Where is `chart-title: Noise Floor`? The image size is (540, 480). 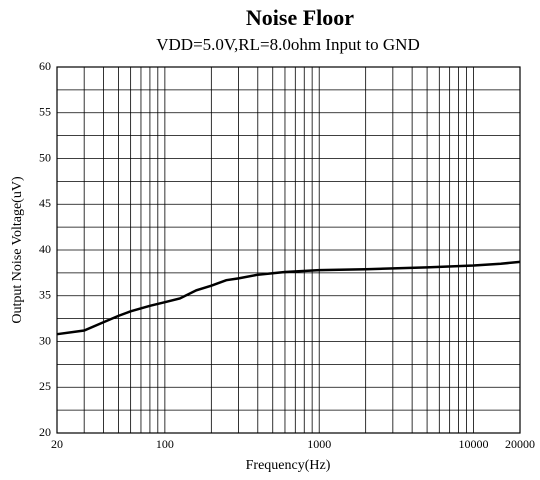
chart-title: Noise Floor is located at coordinates (300, 17).